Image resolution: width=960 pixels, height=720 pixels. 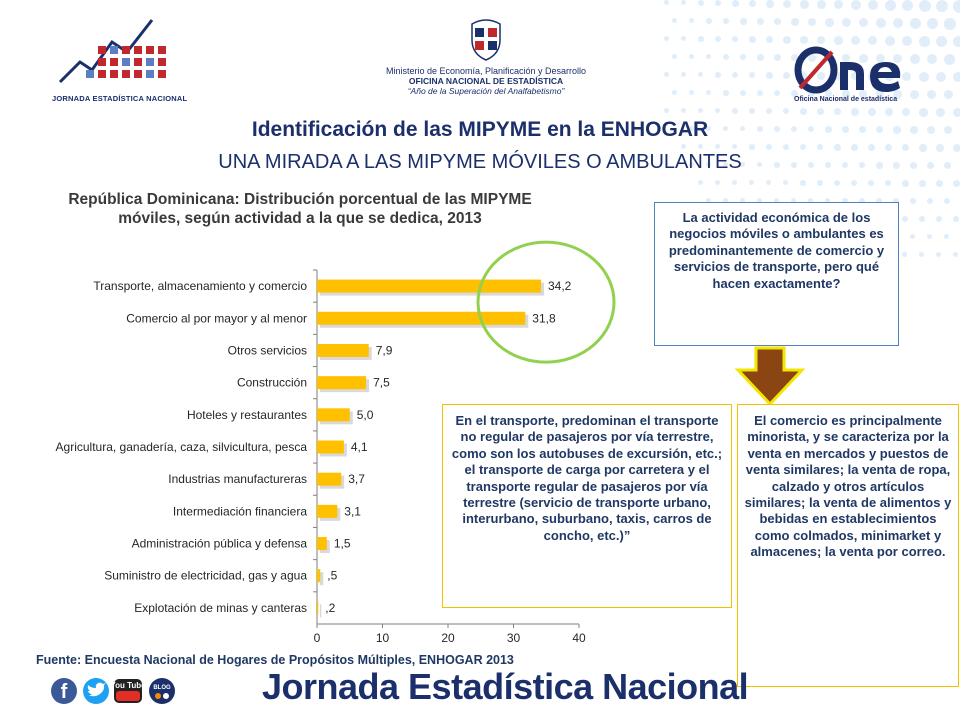 What do you see at coordinates (96, 691) in the screenshot?
I see `twitter-icon` at bounding box center [96, 691].